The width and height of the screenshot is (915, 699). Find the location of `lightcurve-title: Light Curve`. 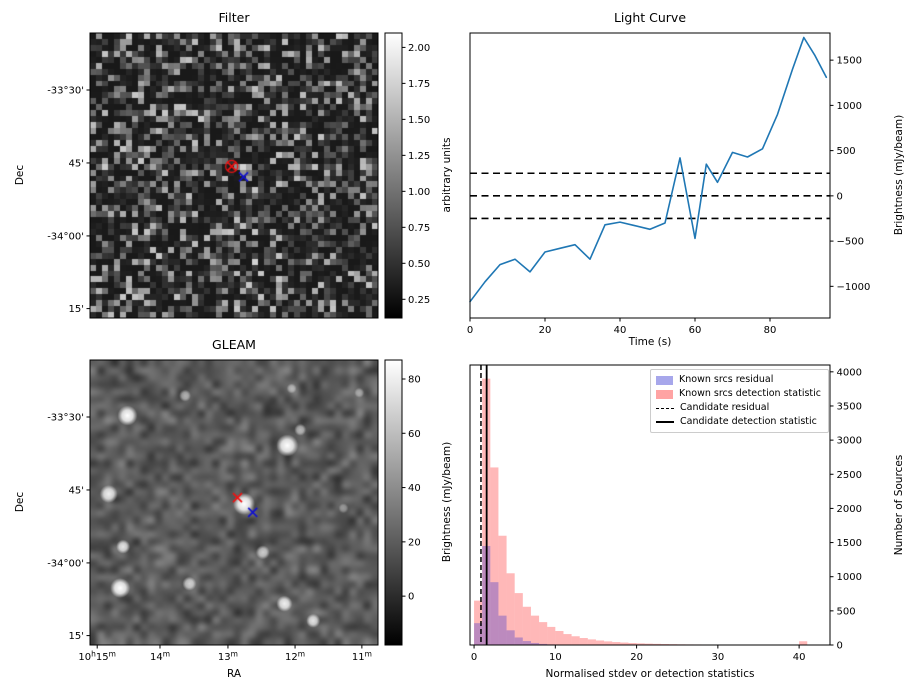

lightcurve-title: Light Curve is located at coordinates (650, 17).